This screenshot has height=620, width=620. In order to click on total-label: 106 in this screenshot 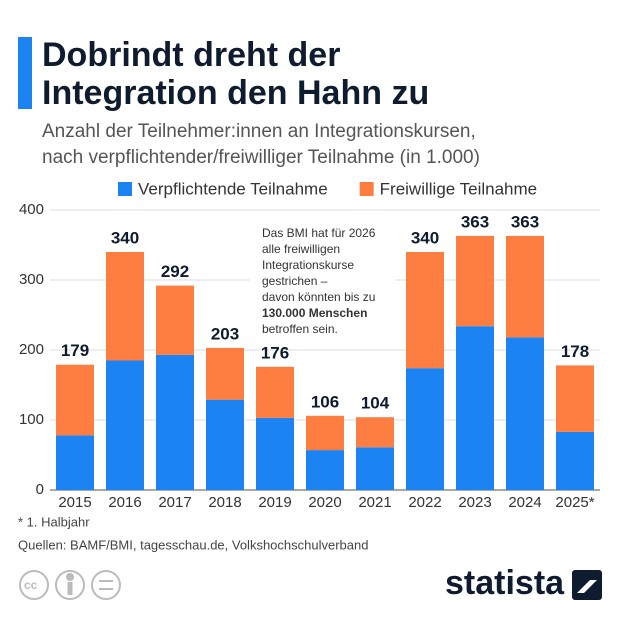, I will do `click(325, 401)`.